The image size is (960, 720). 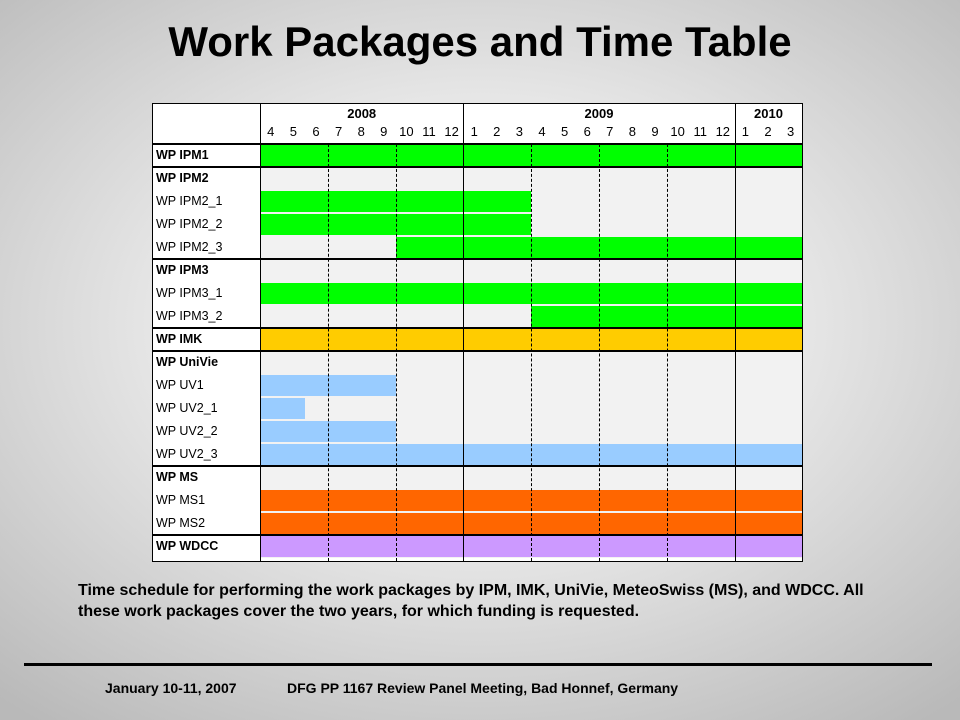 I want to click on footer-divider, so click(x=478, y=664).